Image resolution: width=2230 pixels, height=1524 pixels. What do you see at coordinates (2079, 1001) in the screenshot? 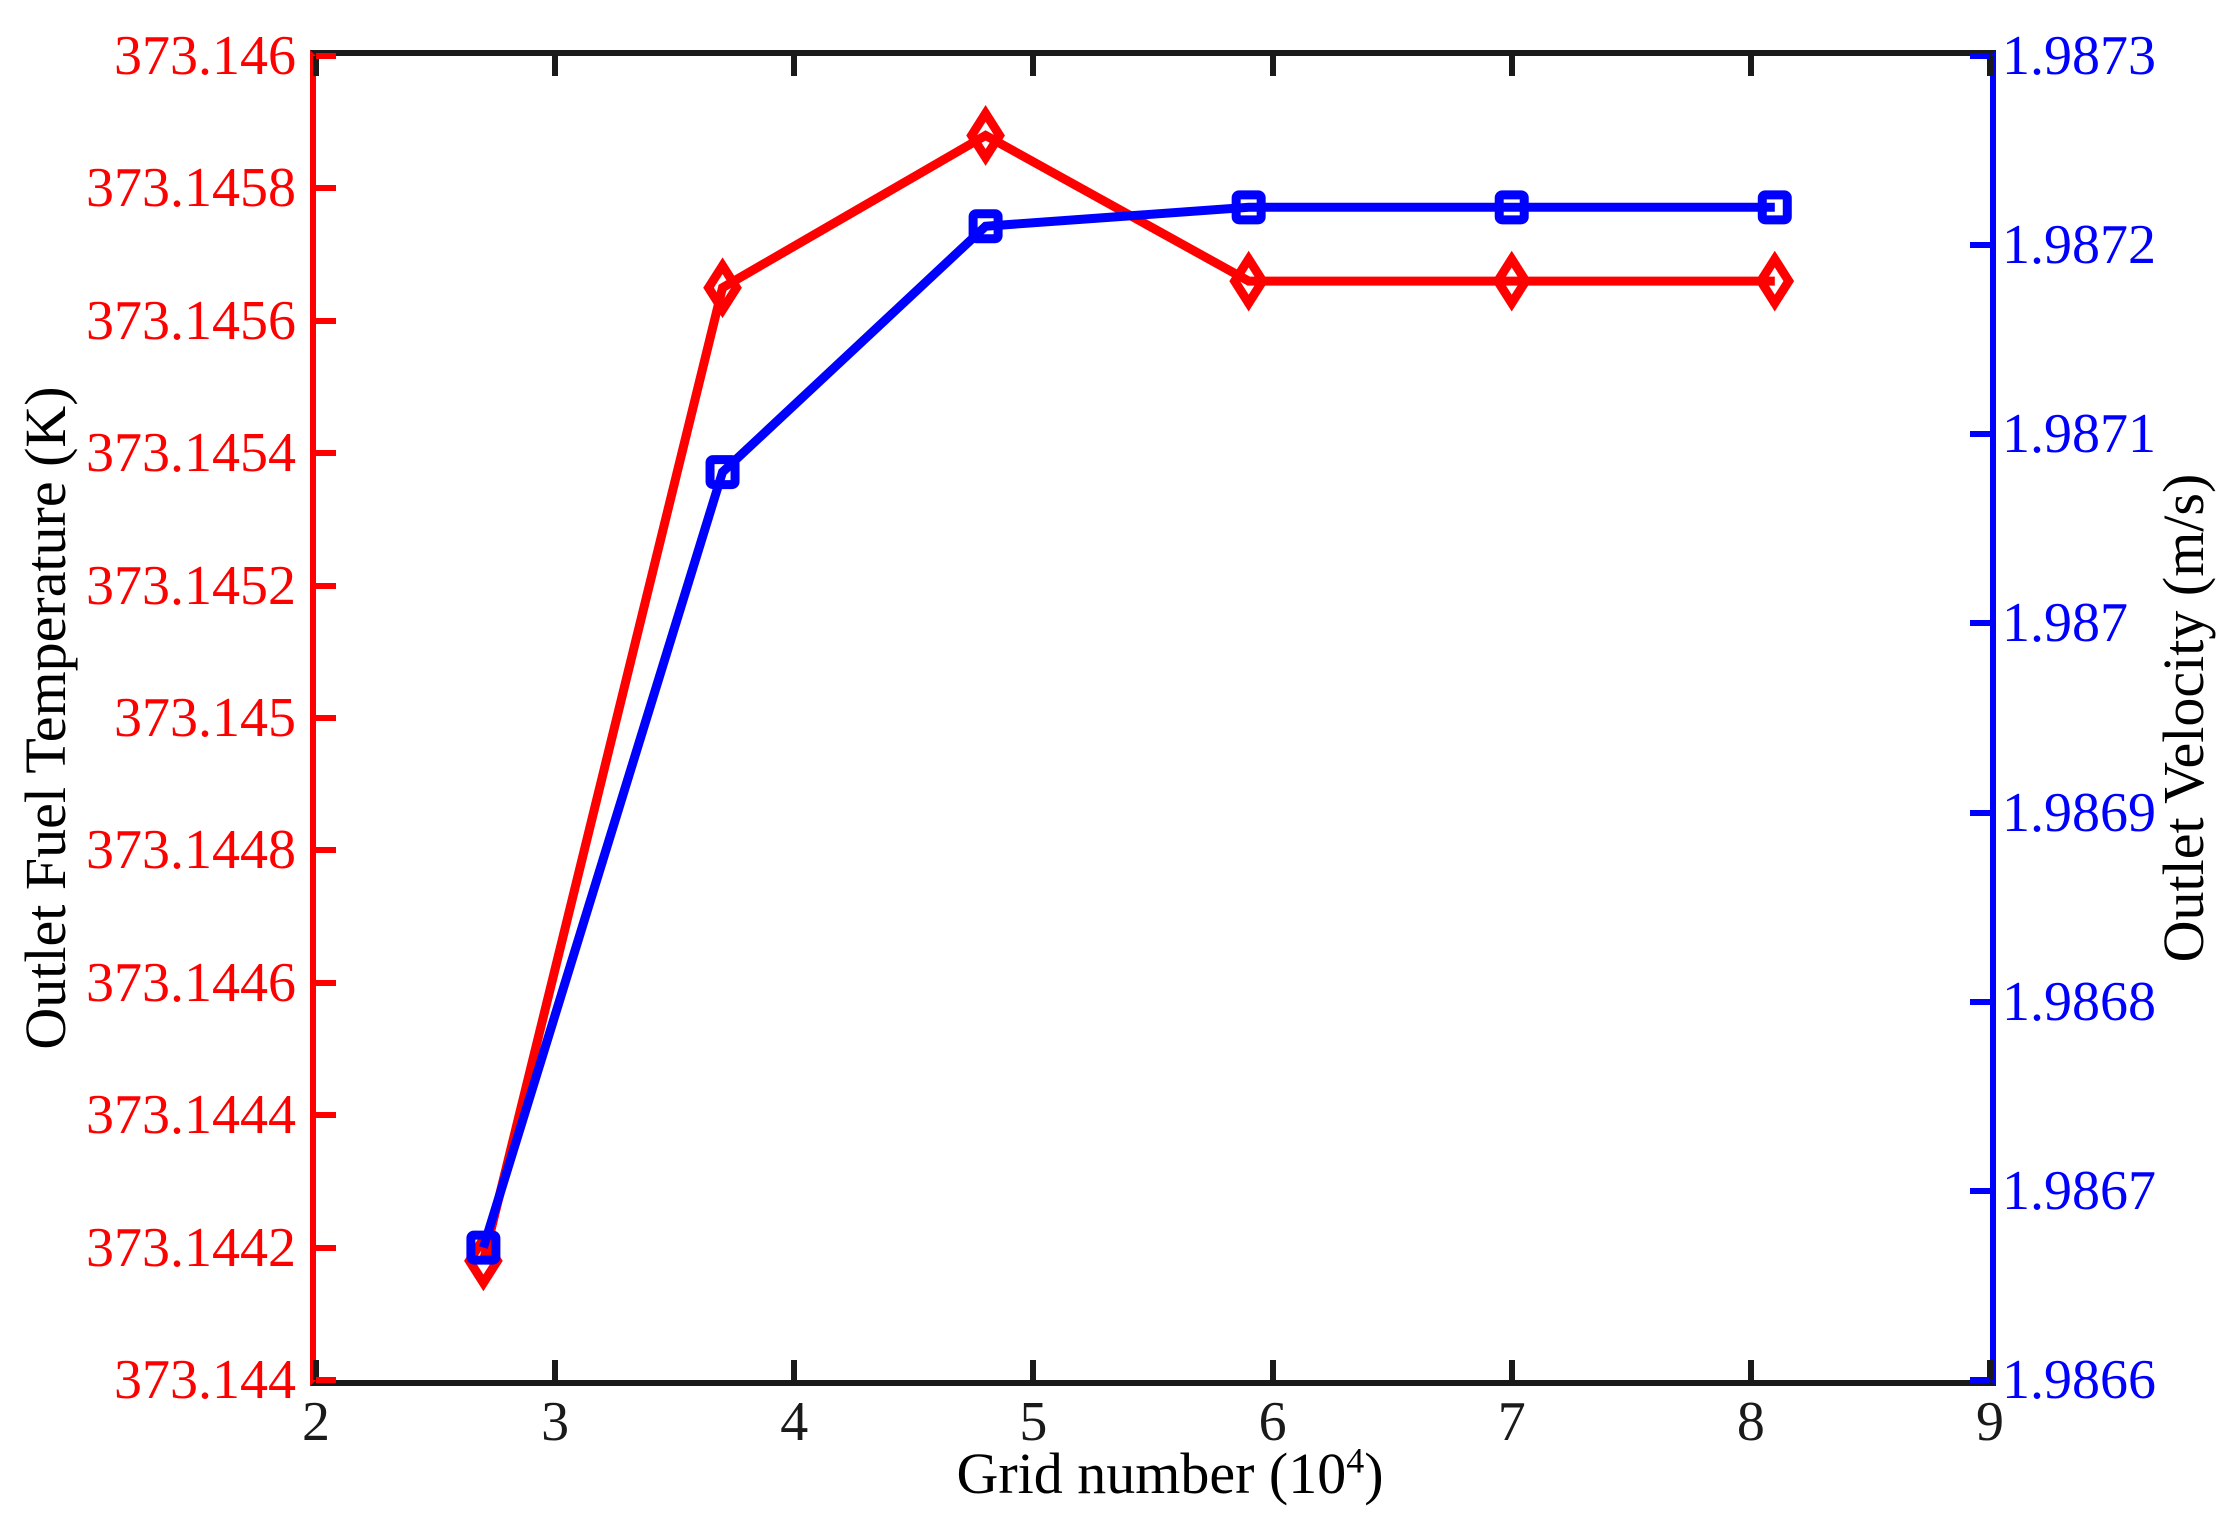
I see `right-tick-label: 1.9868` at bounding box center [2079, 1001].